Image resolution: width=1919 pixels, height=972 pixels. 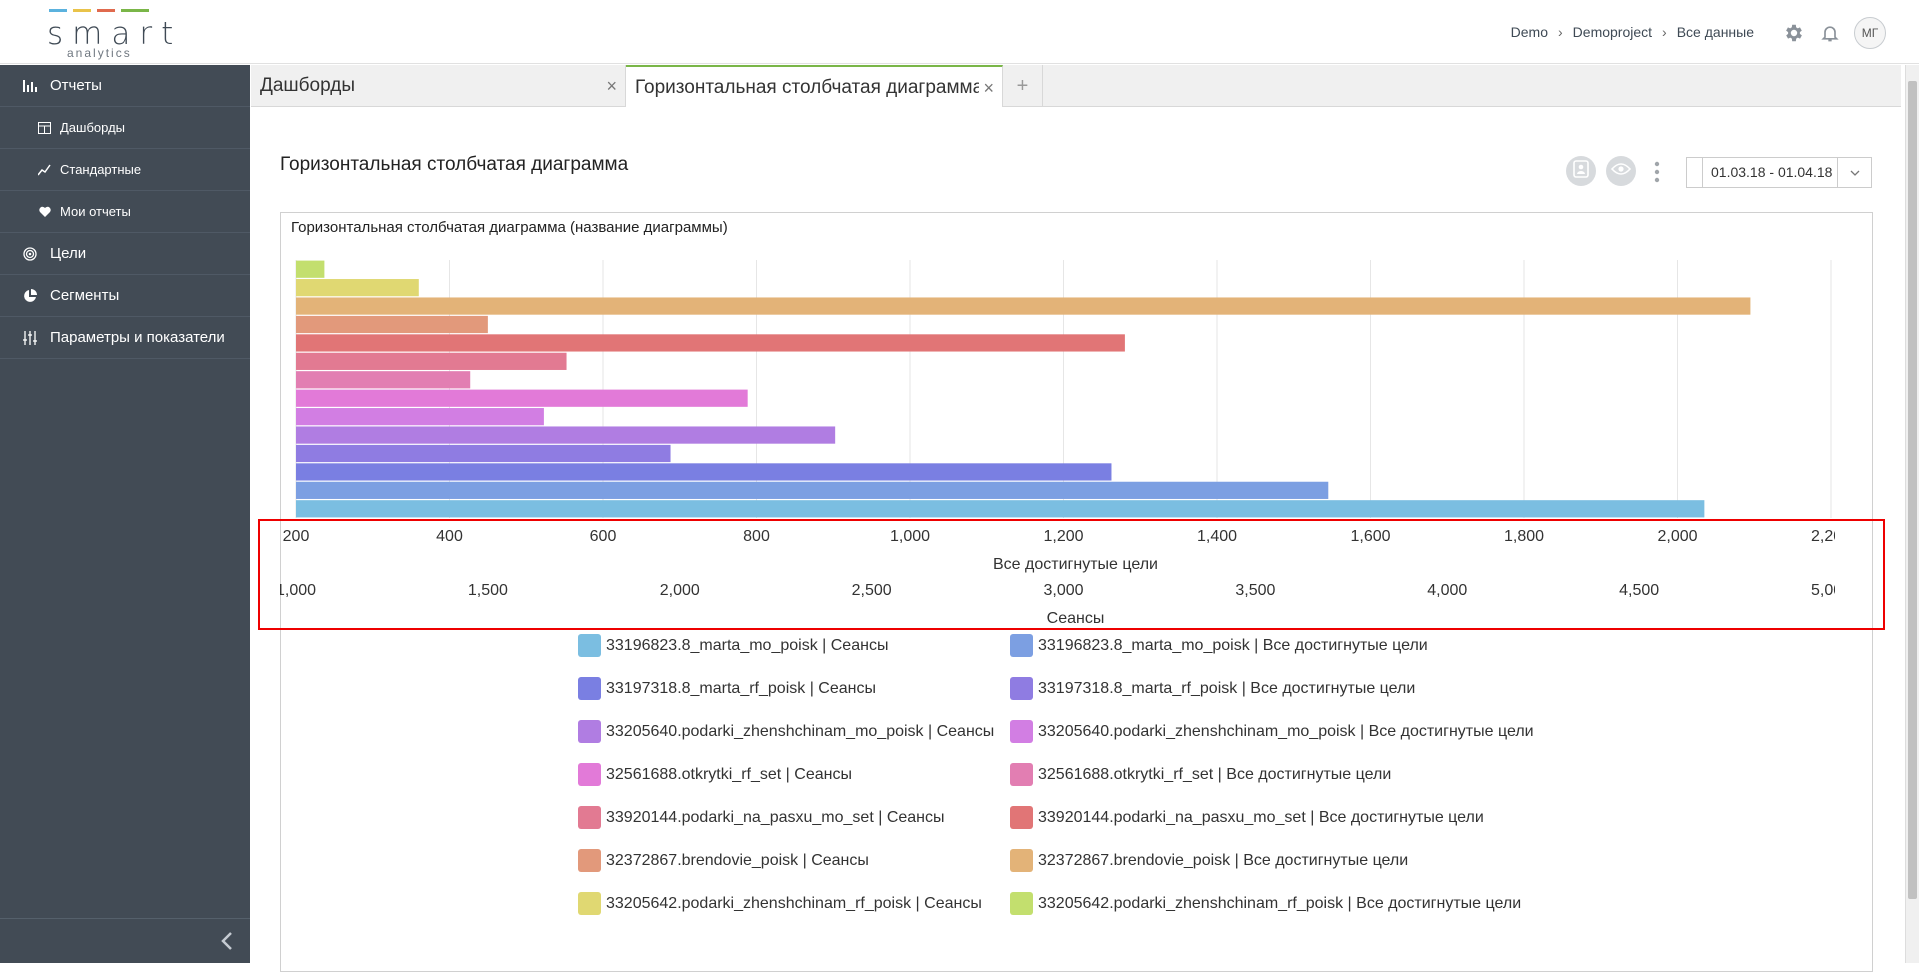 I want to click on preview-button, so click(x=1621, y=171).